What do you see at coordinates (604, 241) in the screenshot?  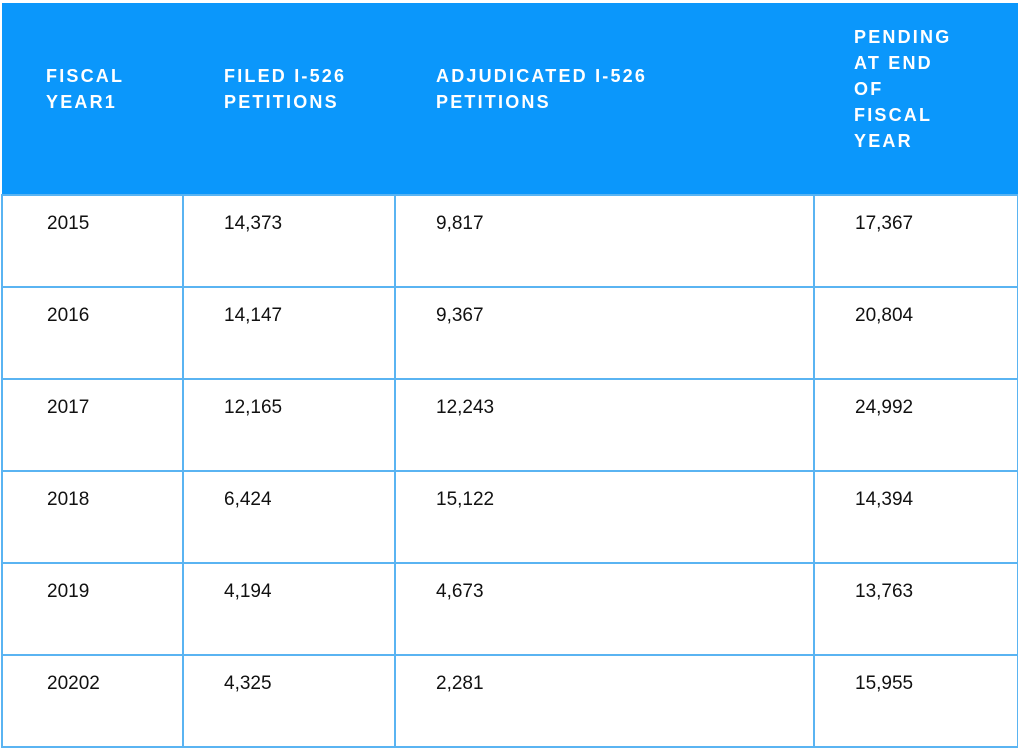 I see `table-cell: 9,817` at bounding box center [604, 241].